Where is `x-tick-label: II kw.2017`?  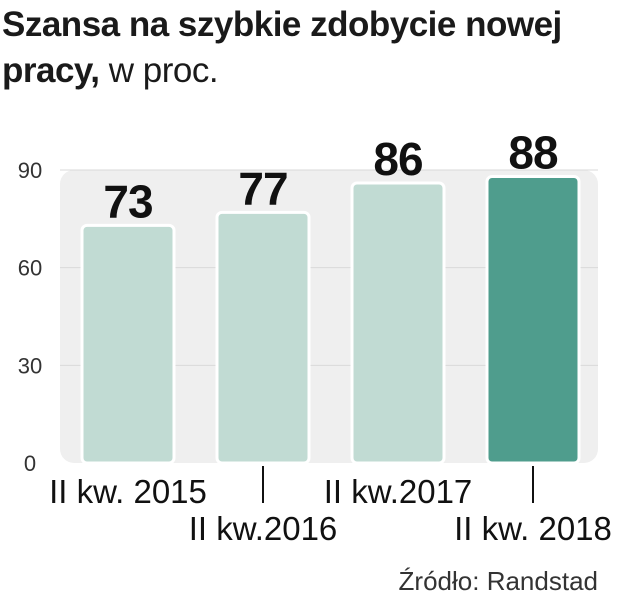
x-tick-label: II kw.2017 is located at coordinates (398, 491).